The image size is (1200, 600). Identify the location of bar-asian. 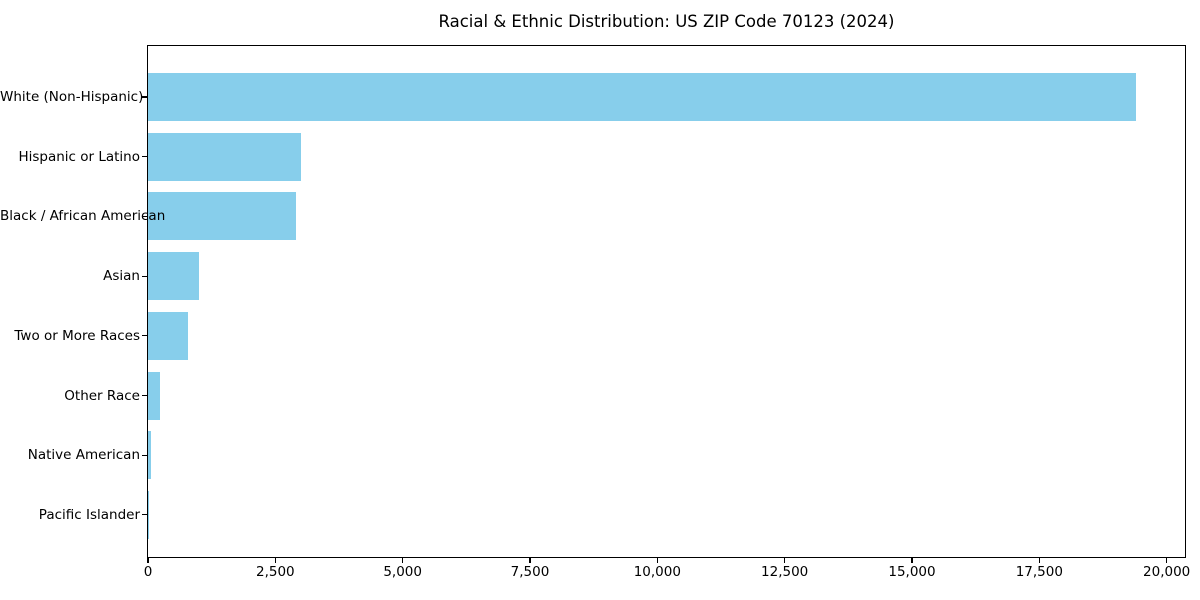
(173, 276).